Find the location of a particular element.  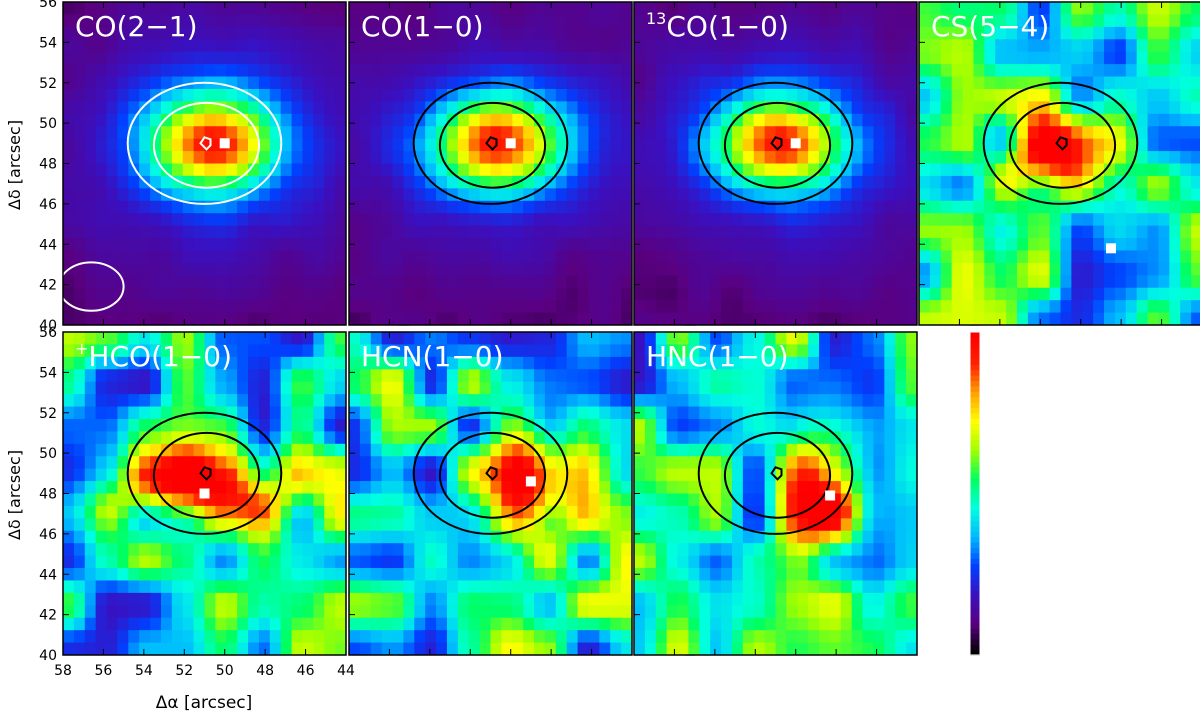

panel-3: 0246813CO(1−0) is located at coordinates (807, 163).